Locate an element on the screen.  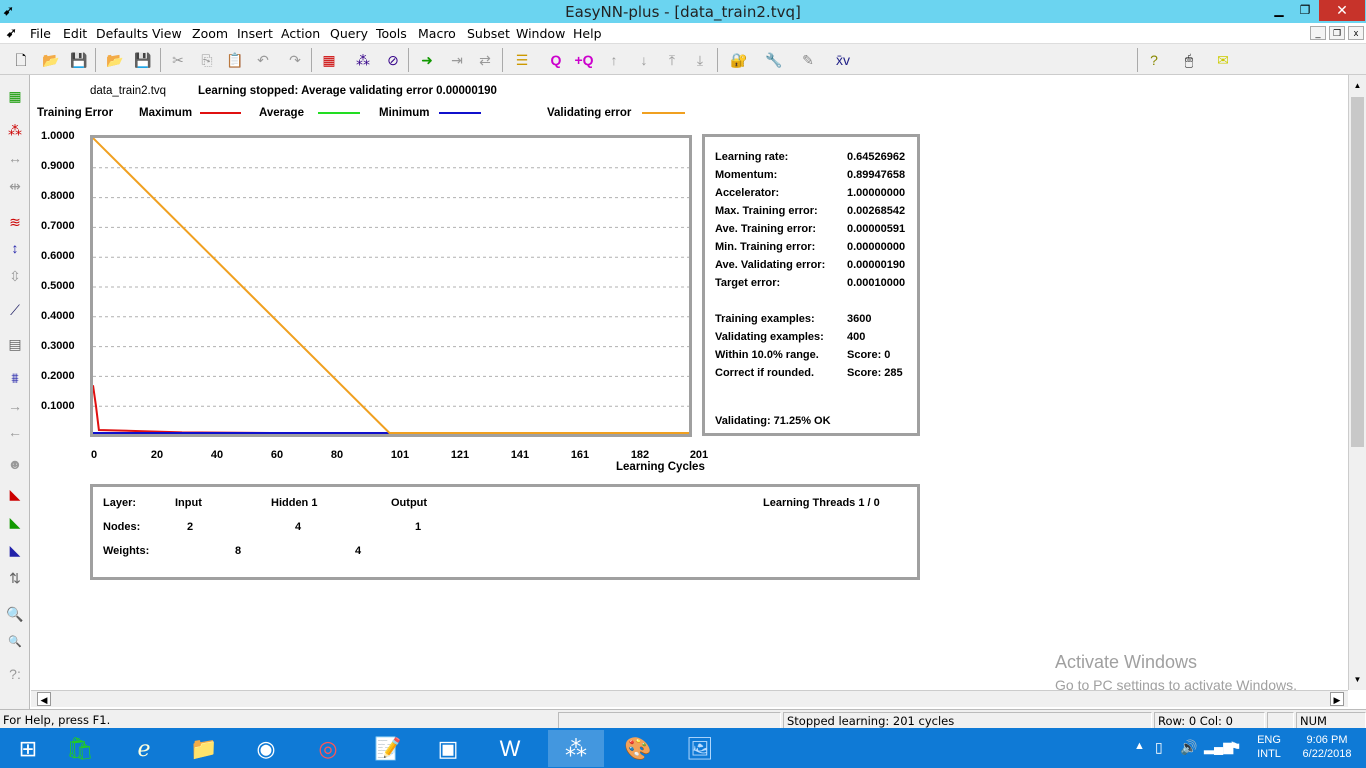
volume-icon: 🔊 is located at coordinates (1189, 747).